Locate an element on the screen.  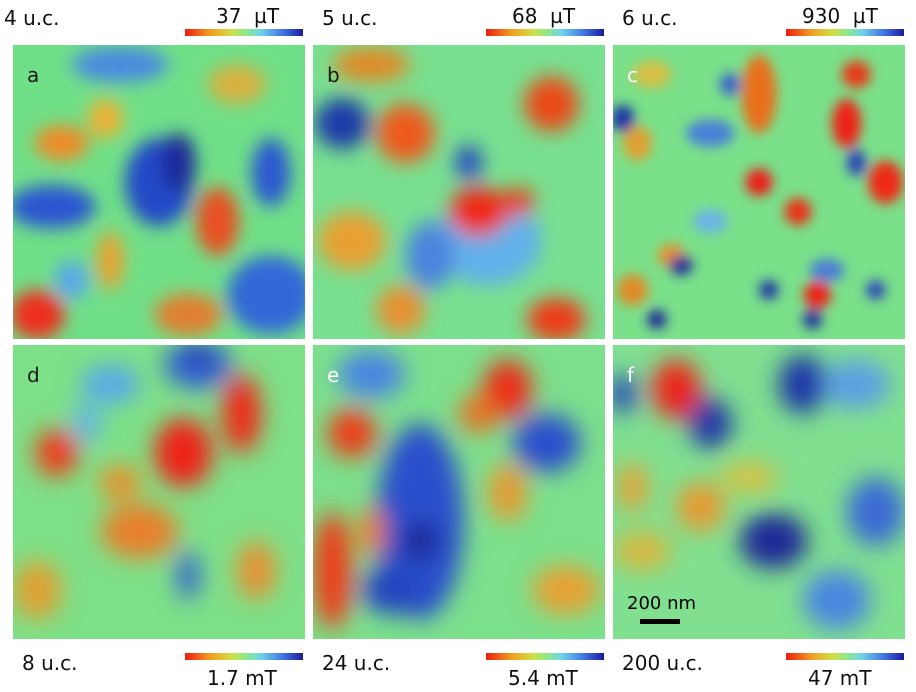
field-map-c is located at coordinates (759, 192).